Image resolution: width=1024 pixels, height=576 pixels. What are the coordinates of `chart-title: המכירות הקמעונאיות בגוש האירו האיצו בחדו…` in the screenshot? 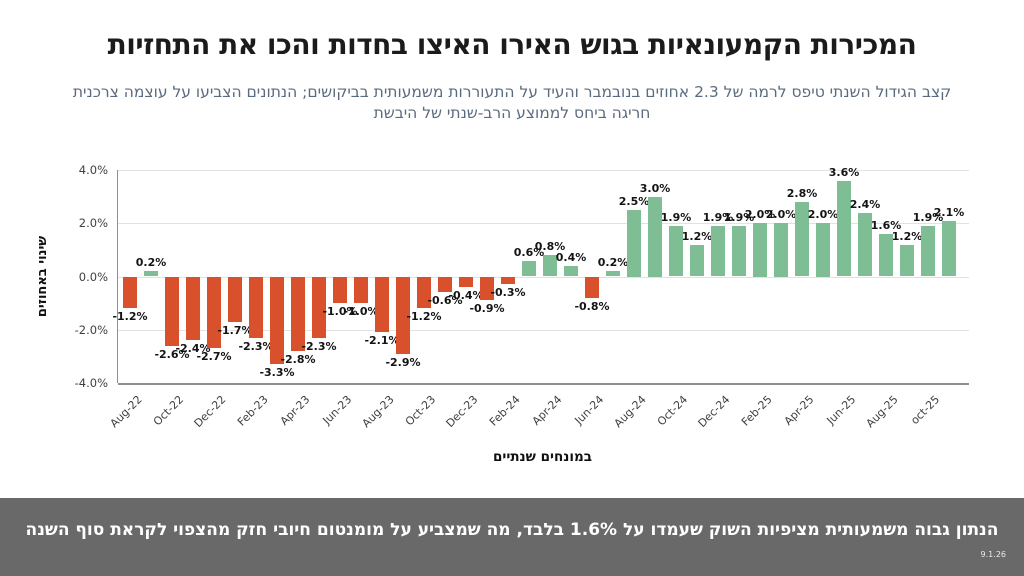 It's located at (512, 44).